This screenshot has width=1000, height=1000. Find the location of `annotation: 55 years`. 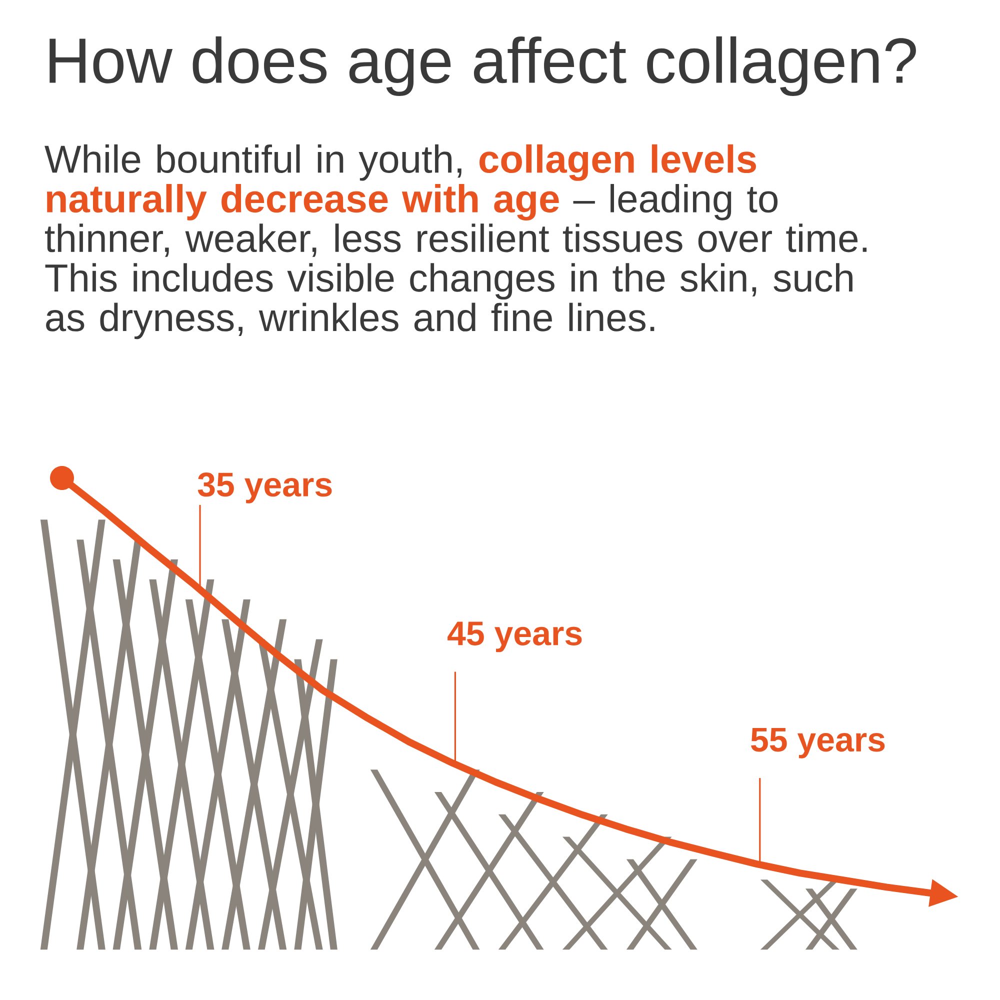

annotation: 55 years is located at coordinates (818, 743).